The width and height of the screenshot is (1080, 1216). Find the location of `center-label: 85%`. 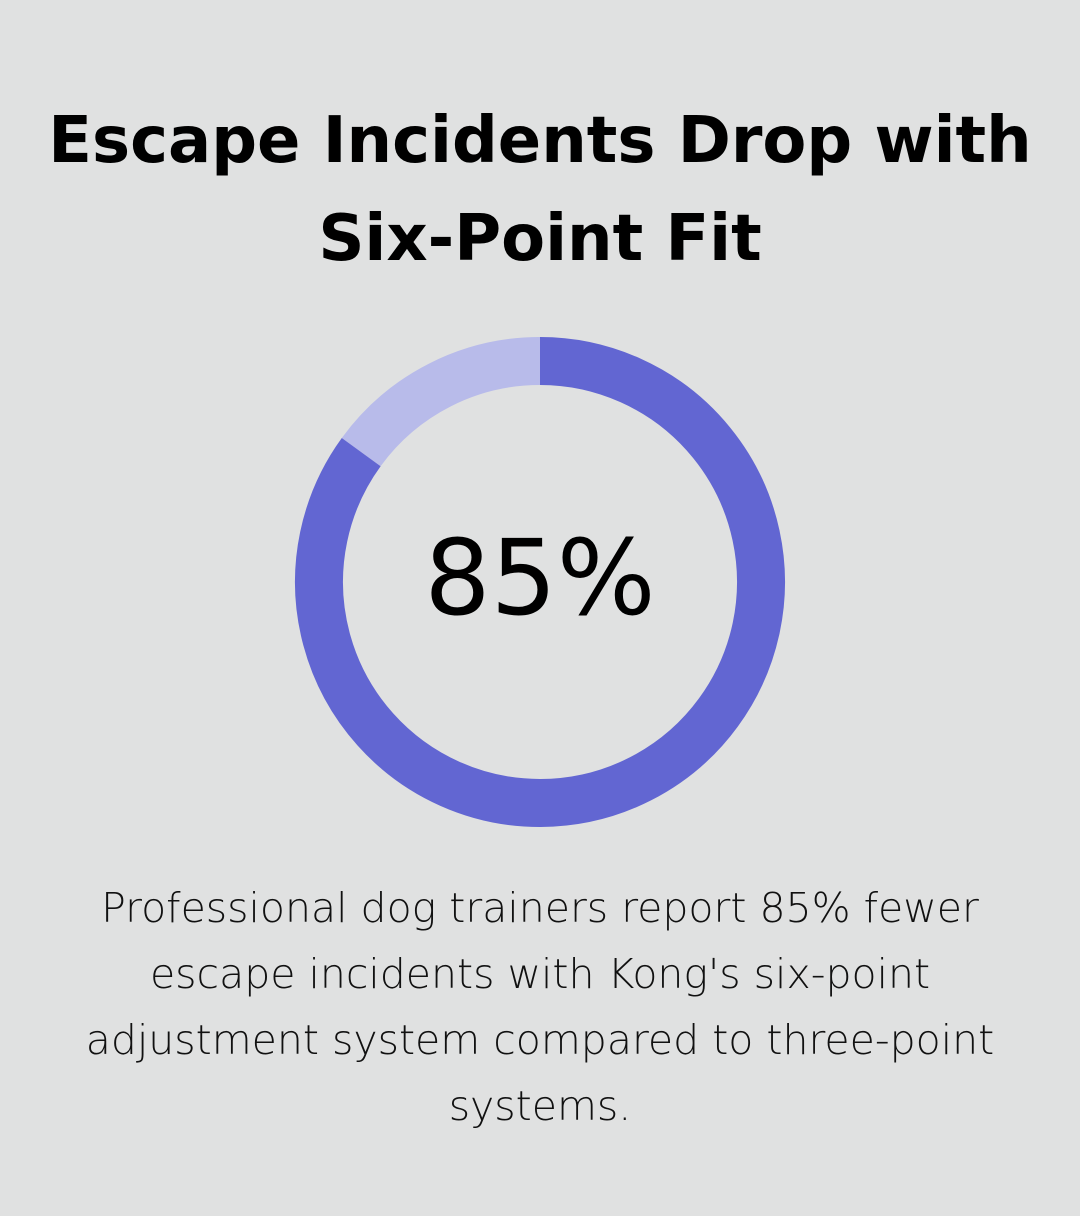

center-label: 85% is located at coordinates (539, 578).